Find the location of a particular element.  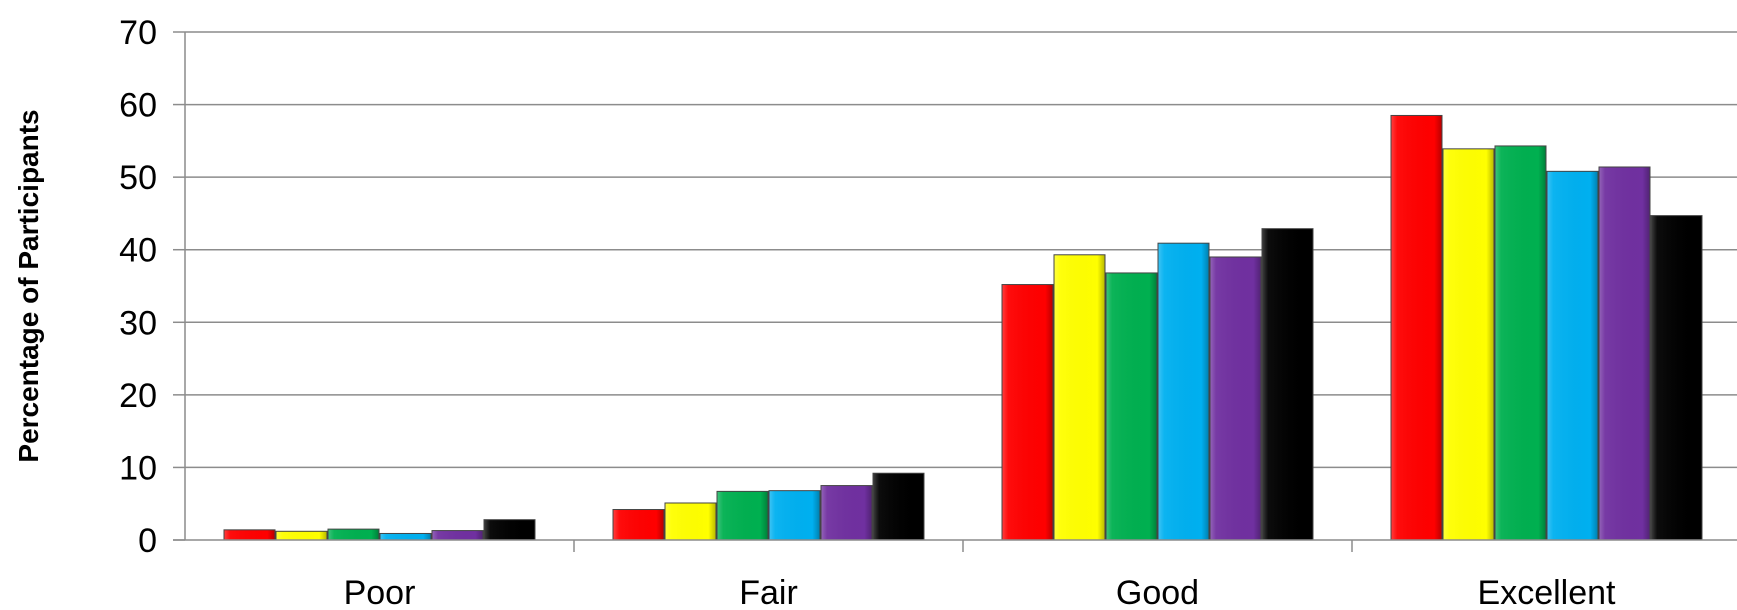

x-category-label: Fair is located at coordinates (768, 592).